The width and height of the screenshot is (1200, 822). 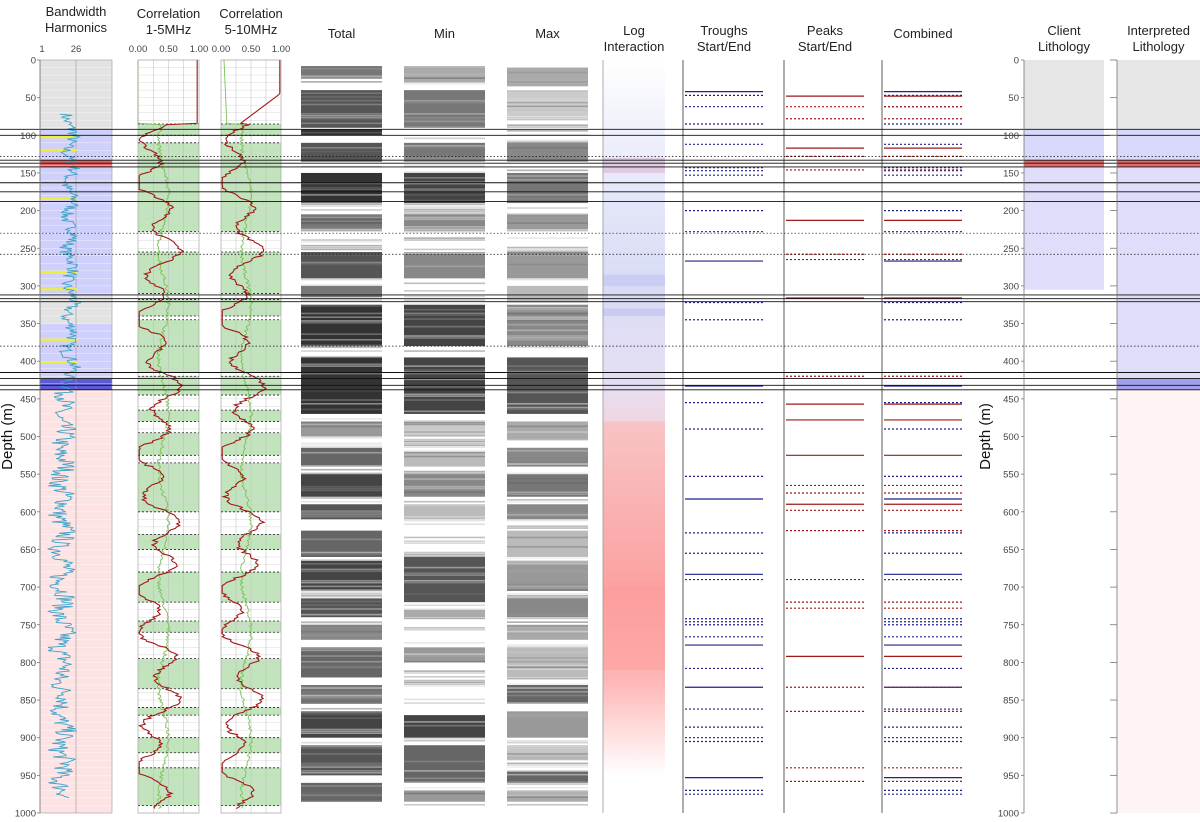 I want to click on track-title-bw: Harmonics, so click(x=76, y=27).